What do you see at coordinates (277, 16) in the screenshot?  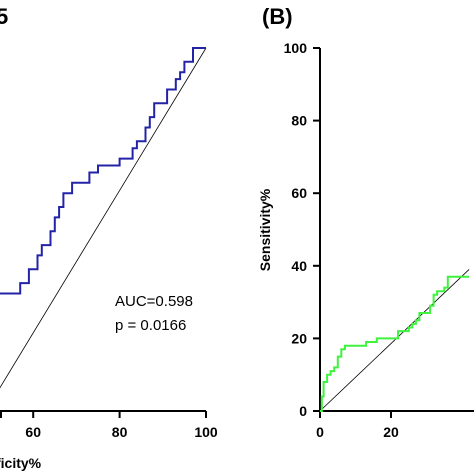 I see `panel-b-label: (B)` at bounding box center [277, 16].